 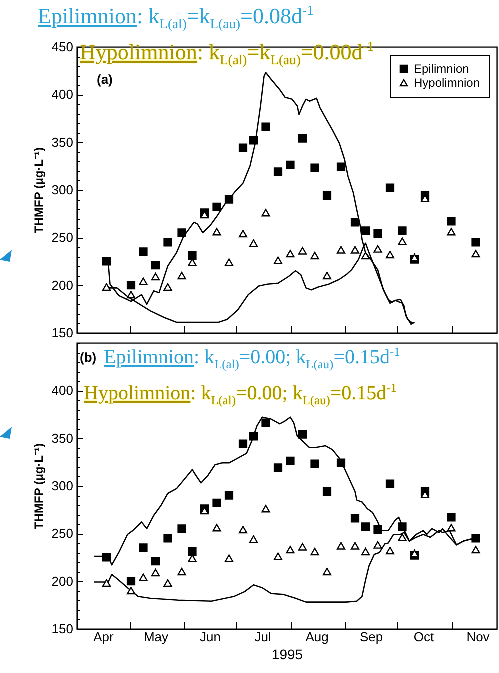 I want to click on x-axis-title: 1995, so click(x=288, y=654).